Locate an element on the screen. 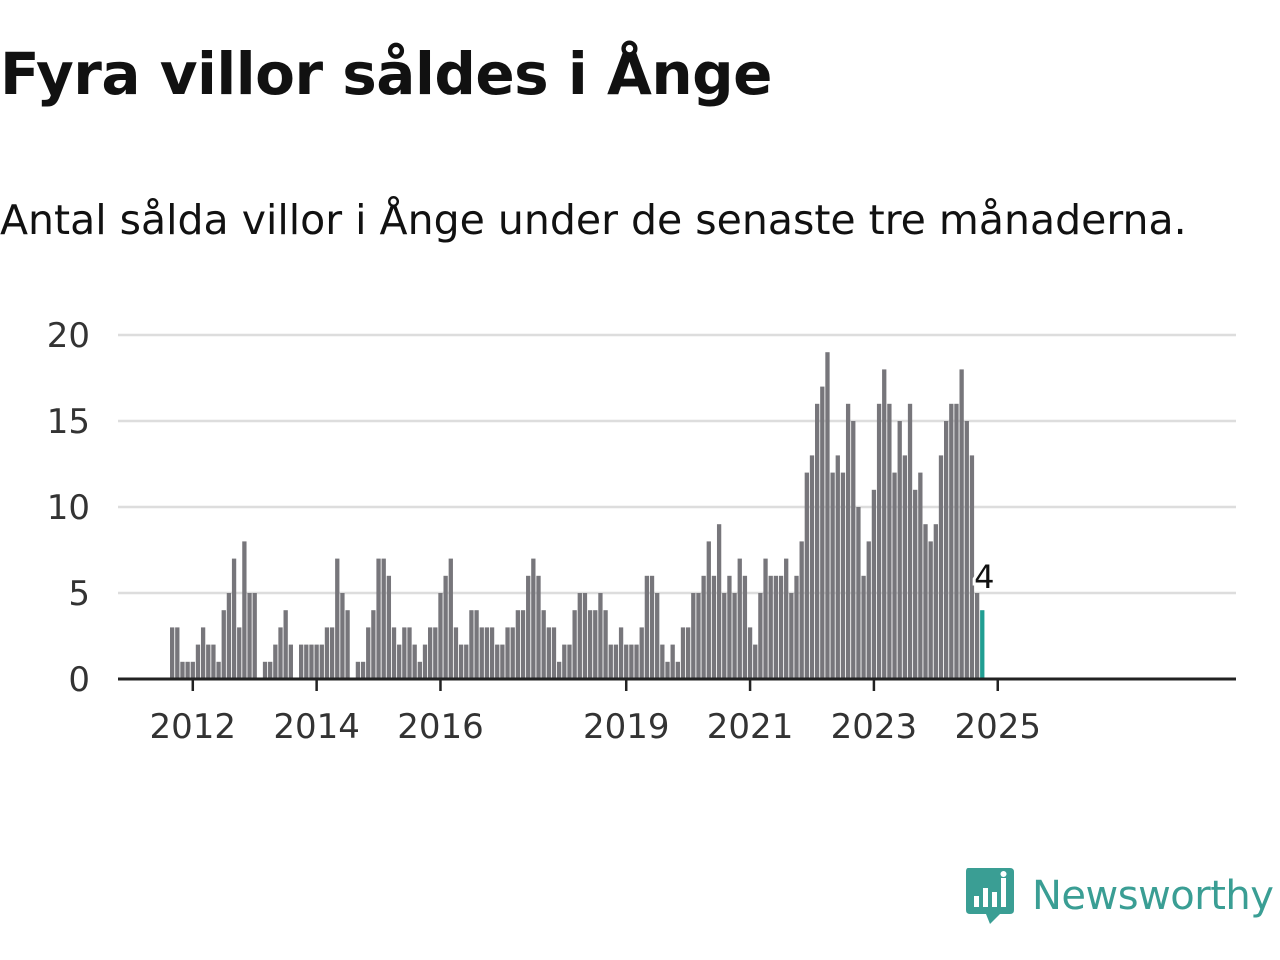  y-tick-label: 0 is located at coordinates (79, 680).